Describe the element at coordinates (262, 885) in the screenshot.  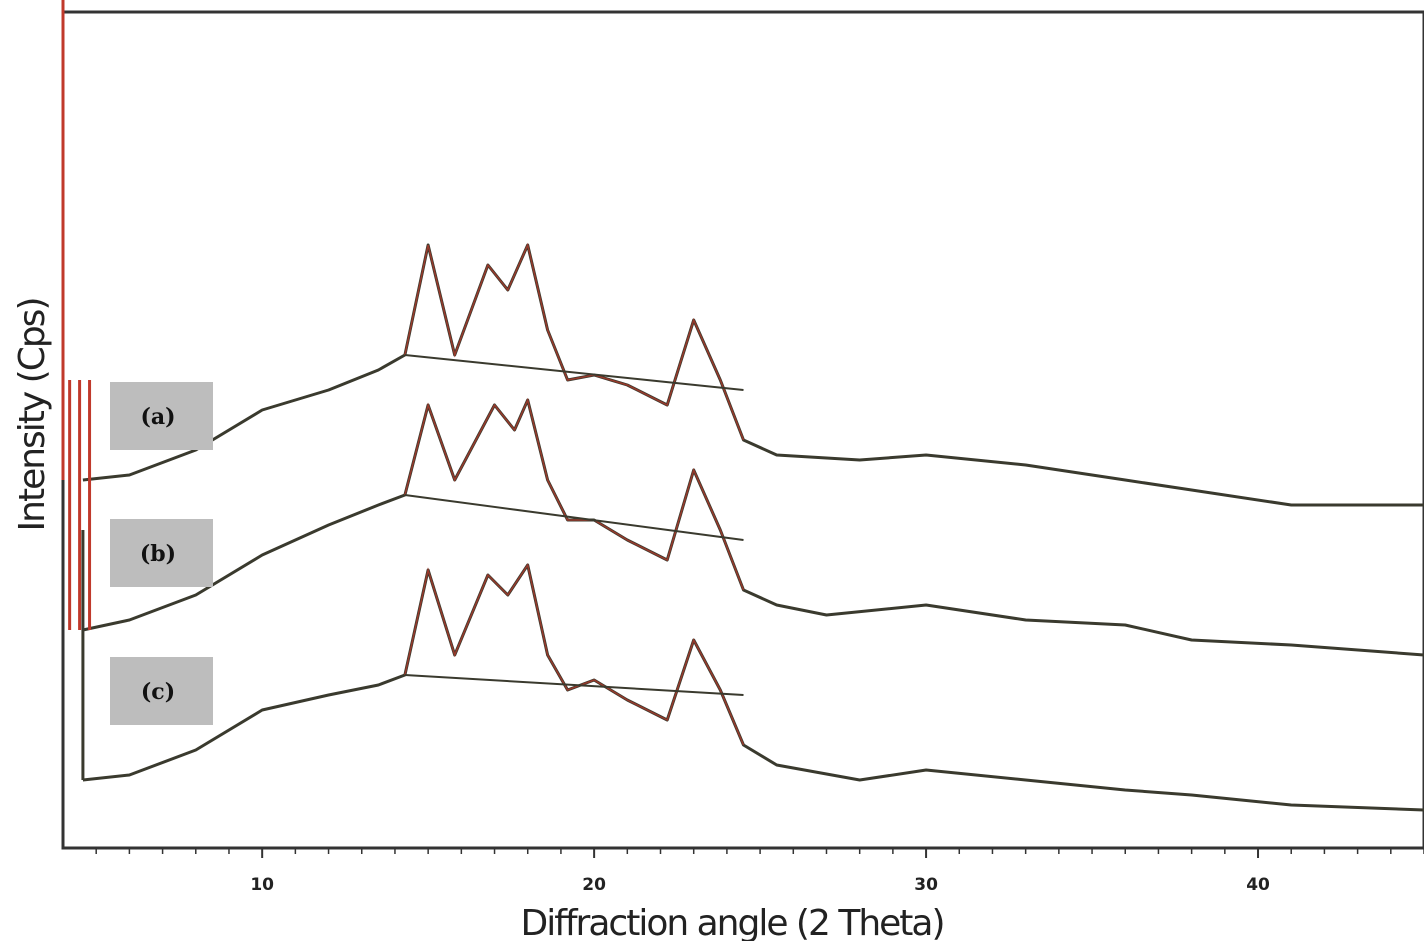
I see `x-tick-label: 10` at that location.